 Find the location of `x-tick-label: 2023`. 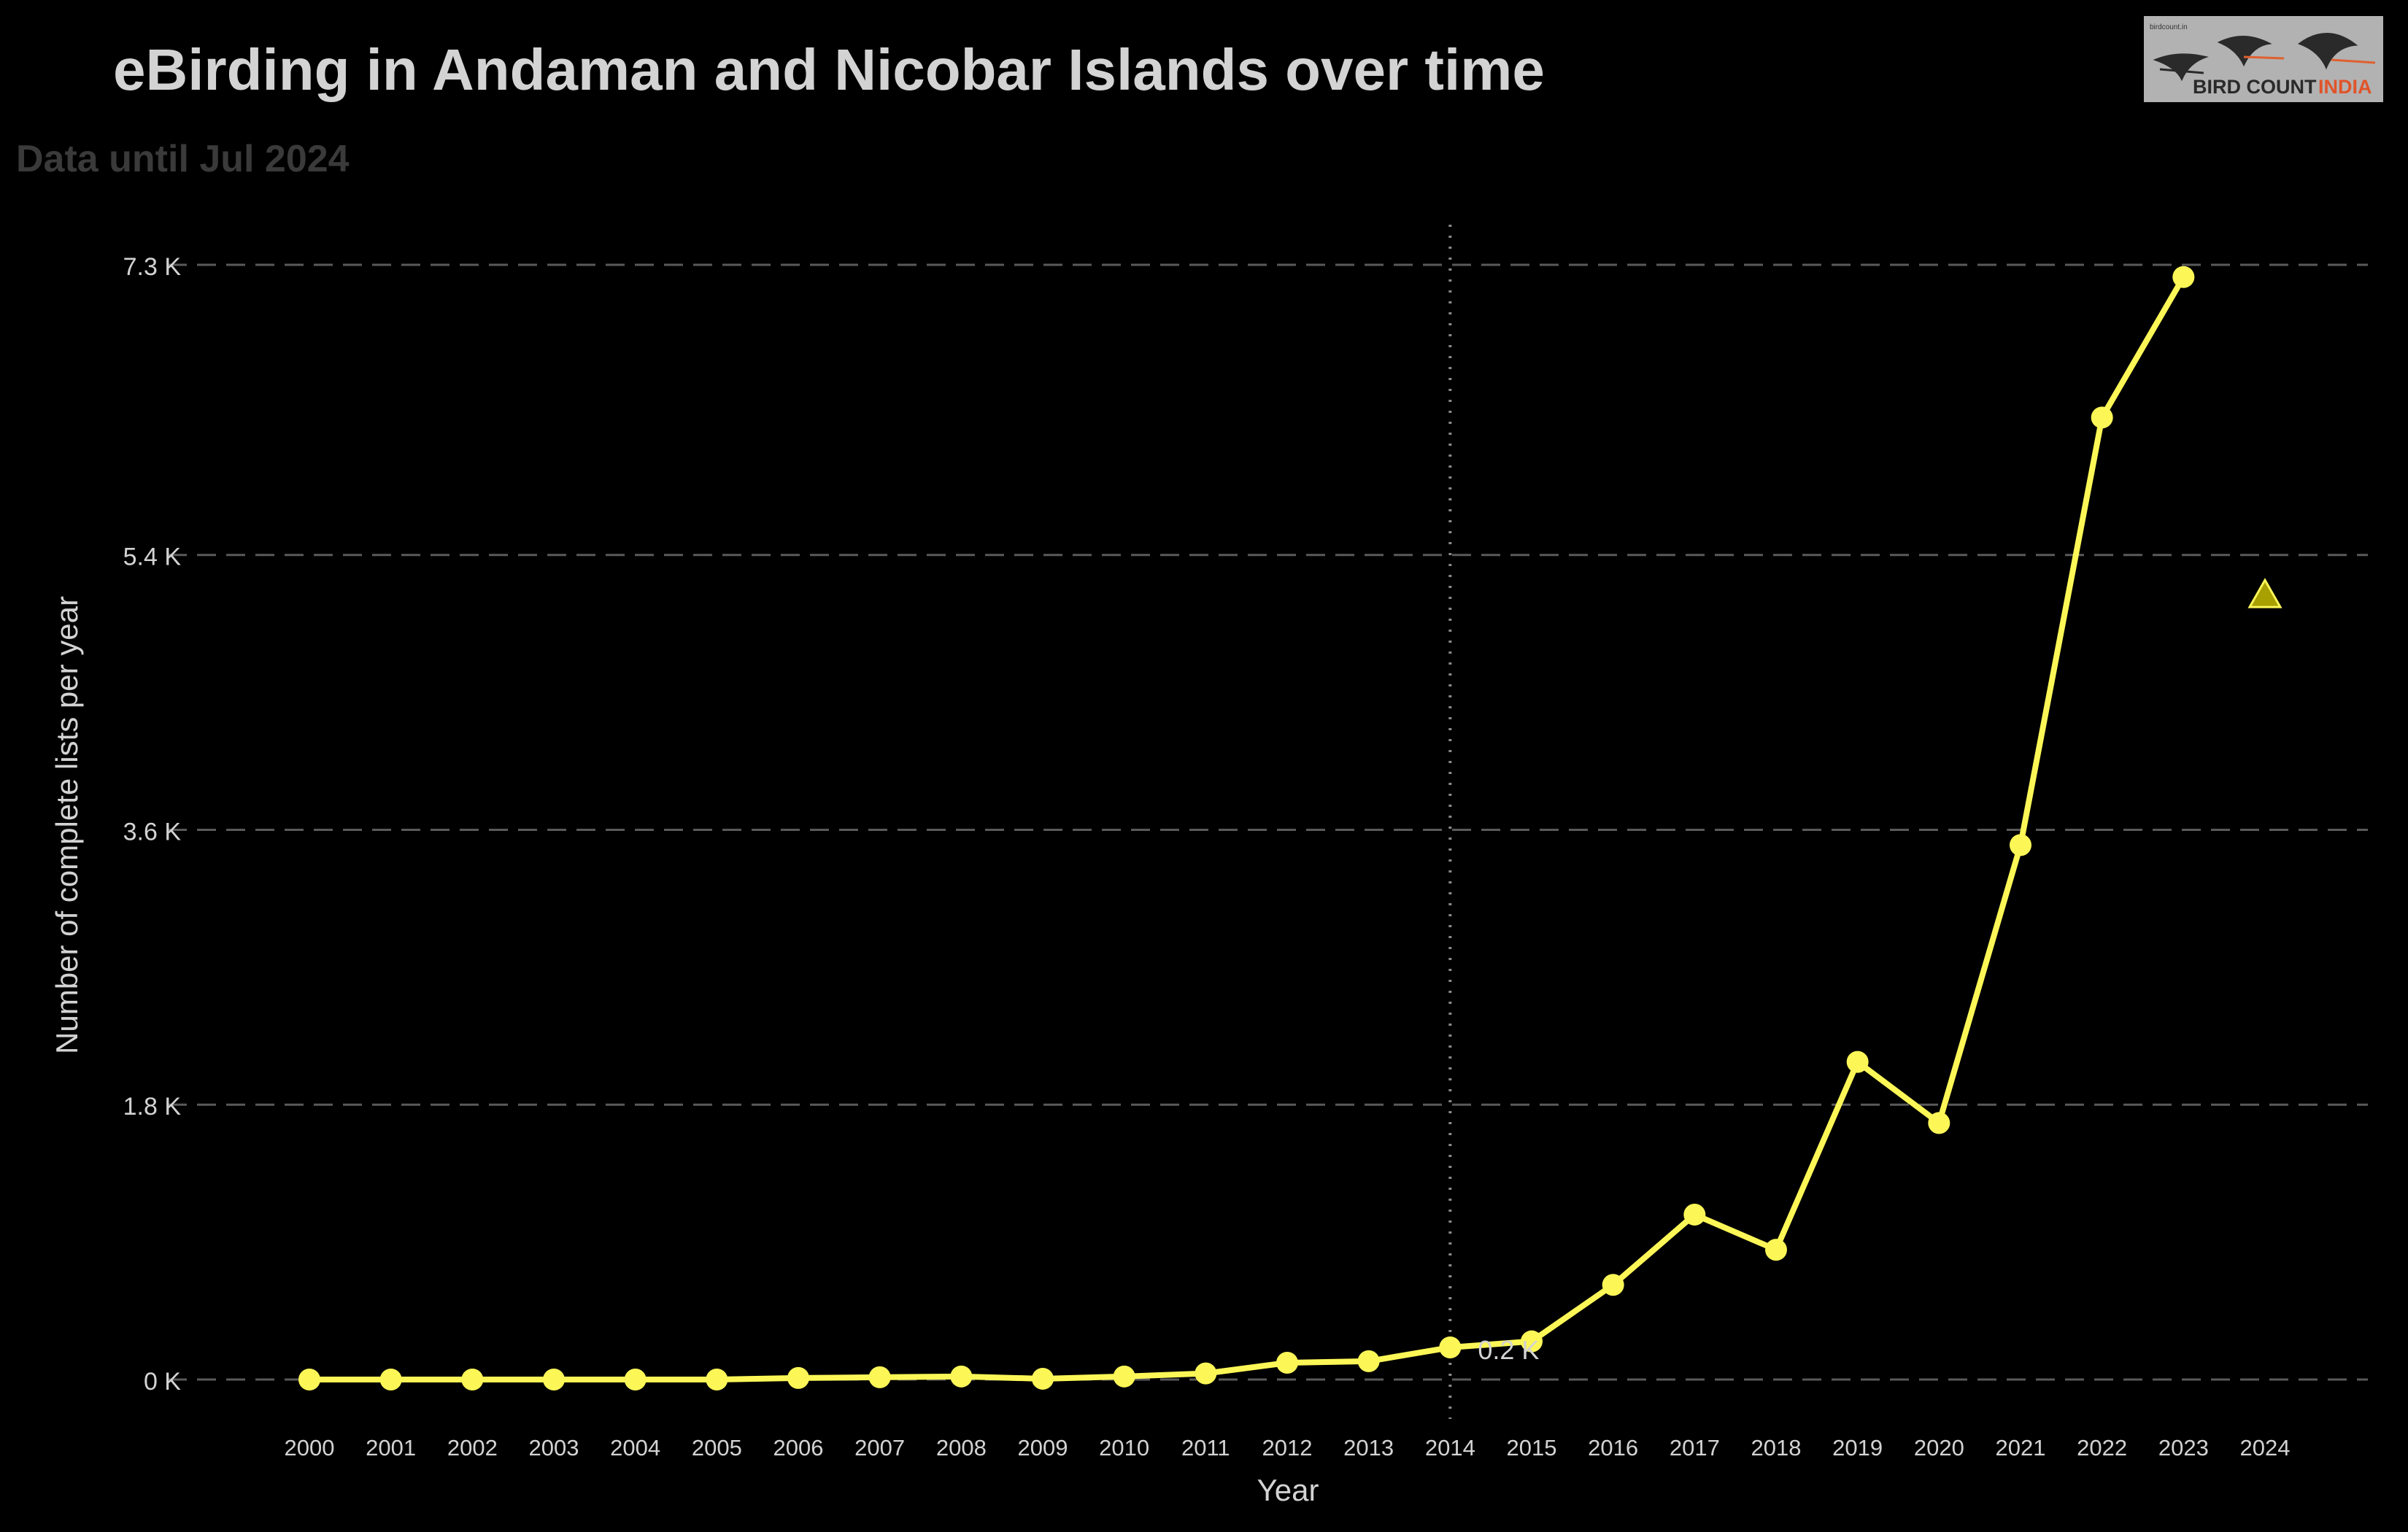

x-tick-label: 2023 is located at coordinates (2183, 1448).